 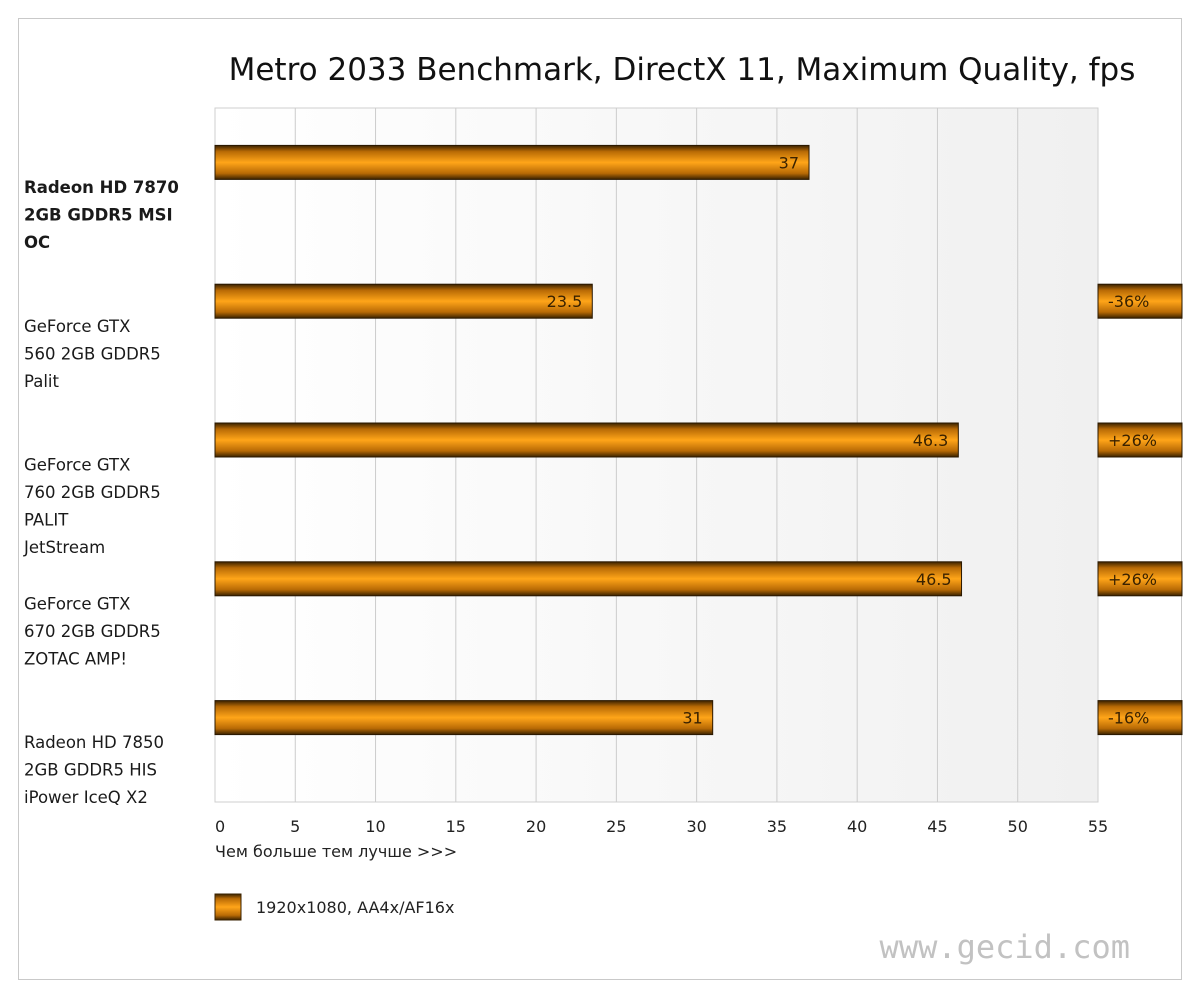 What do you see at coordinates (616, 826) in the screenshot?
I see `x-tick-label: 25` at bounding box center [616, 826].